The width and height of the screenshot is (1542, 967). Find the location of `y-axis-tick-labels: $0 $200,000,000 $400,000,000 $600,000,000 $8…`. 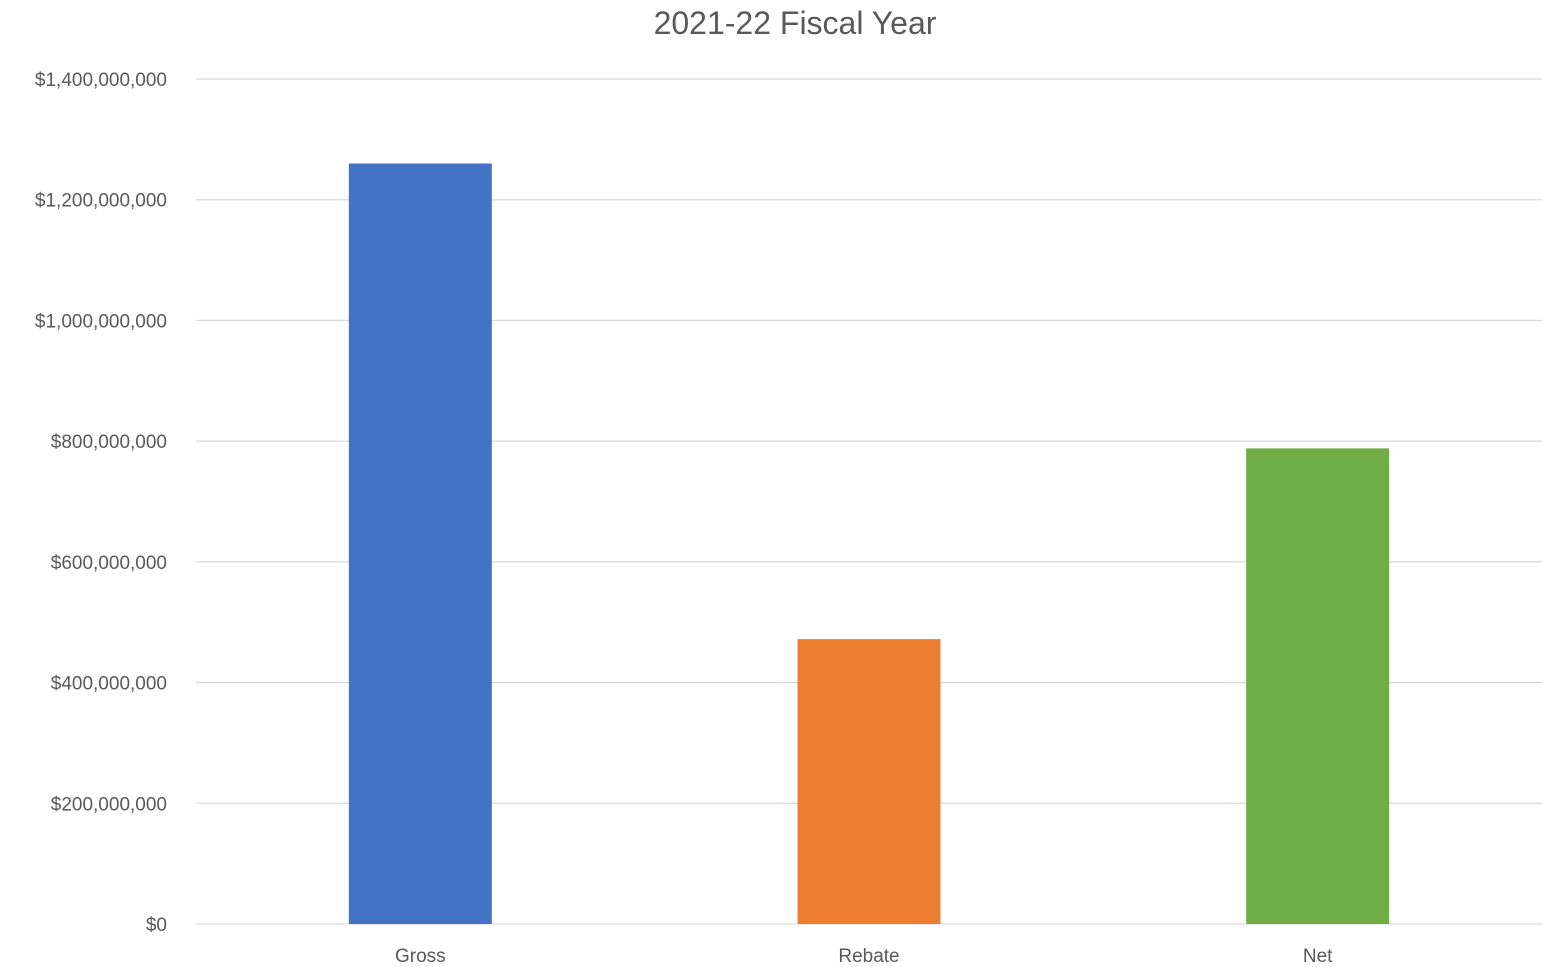

y-axis-tick-labels: $0 $200,000,000 $400,000,000 $600,000,000 $8… is located at coordinates (101, 503).